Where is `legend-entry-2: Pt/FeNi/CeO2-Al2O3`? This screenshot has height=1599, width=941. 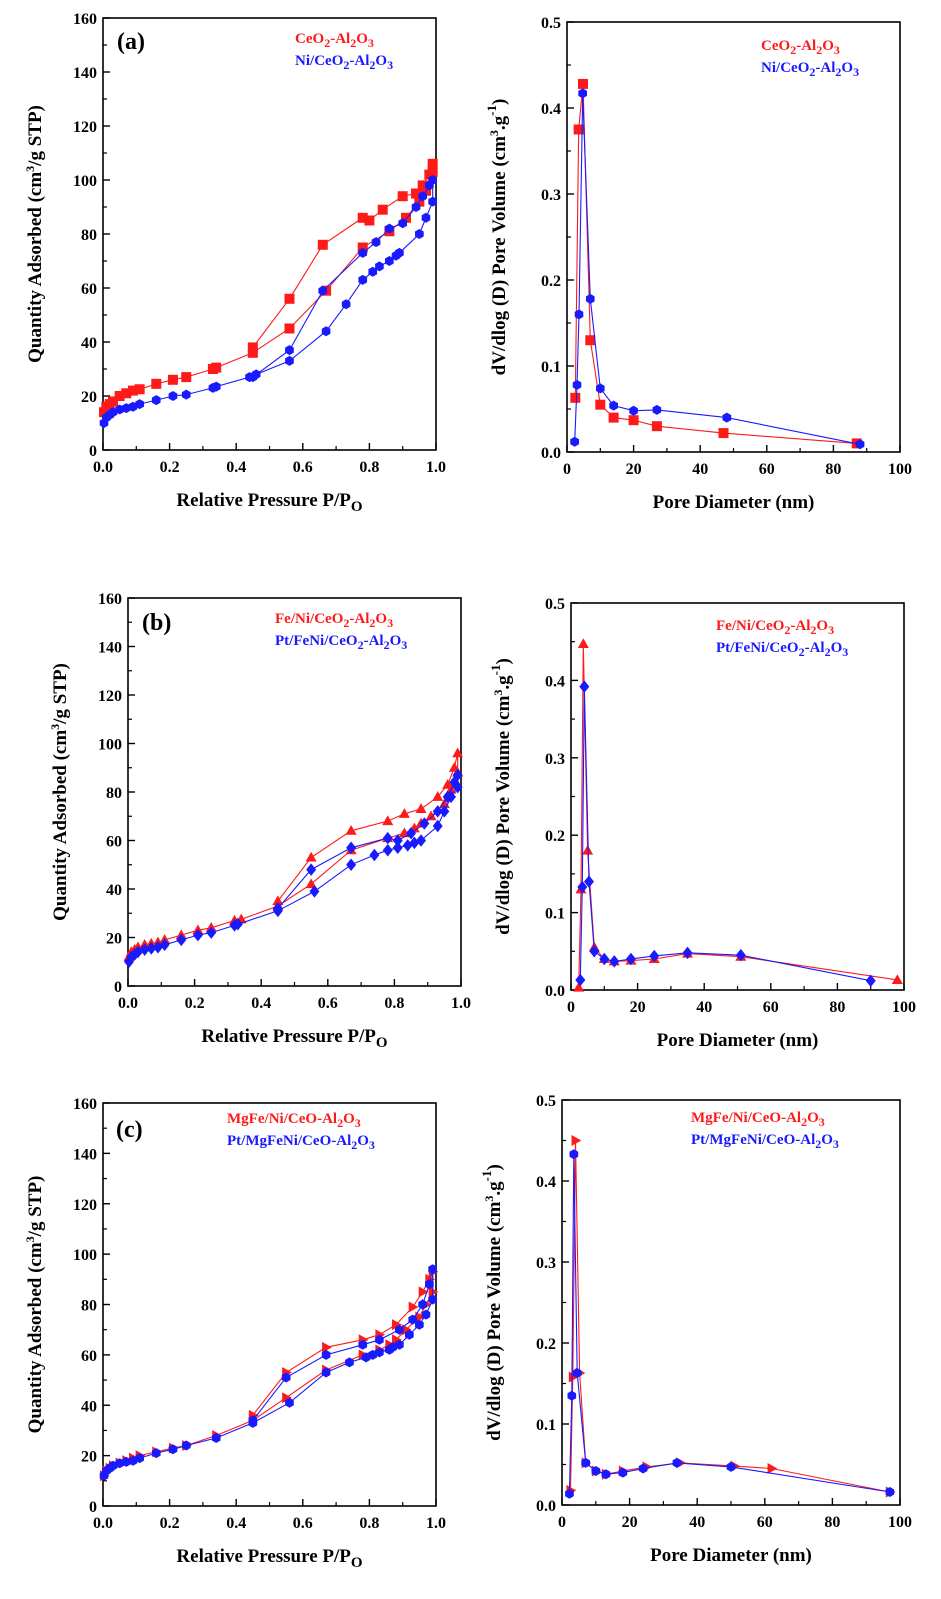 legend-entry-2: Pt/FeNi/CeO2-Al2O3 is located at coordinates (341, 642).